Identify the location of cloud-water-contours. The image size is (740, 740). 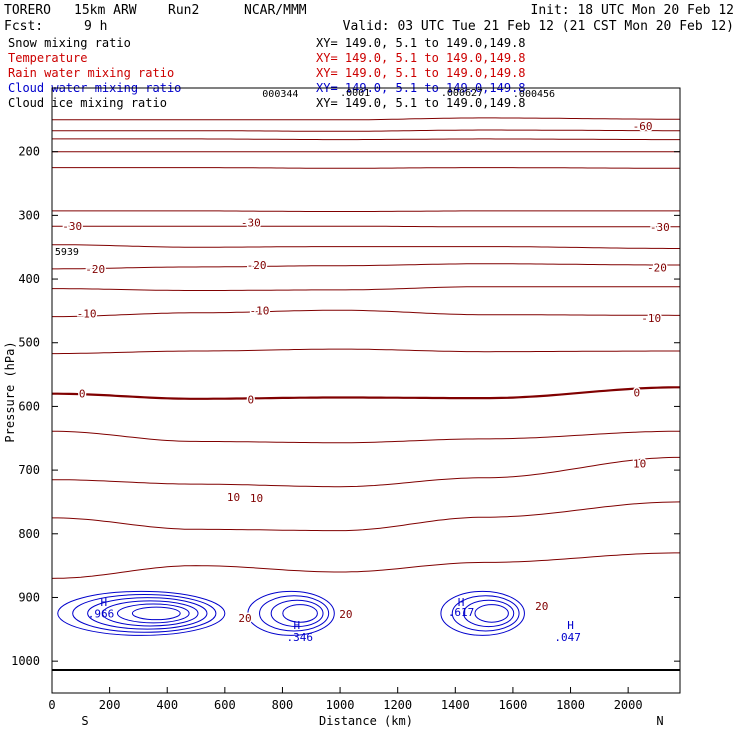
(291, 613).